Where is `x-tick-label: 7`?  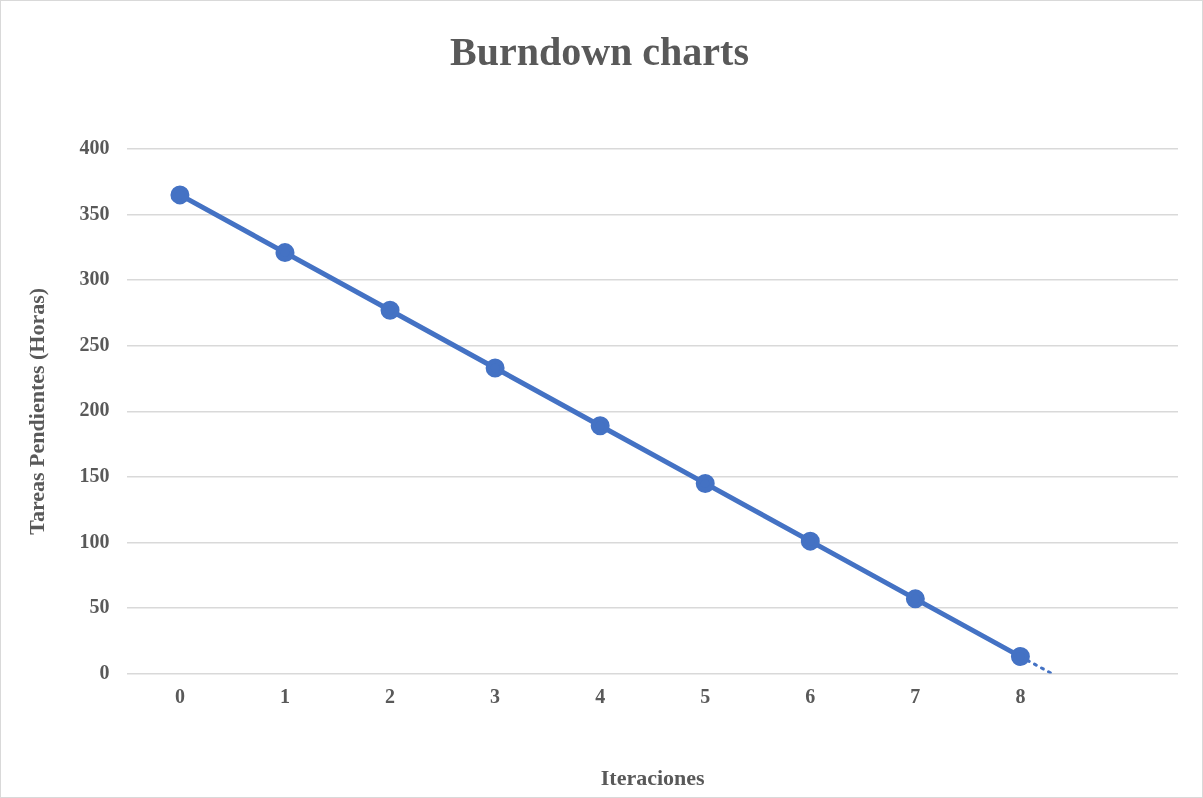 x-tick-label: 7 is located at coordinates (915, 695).